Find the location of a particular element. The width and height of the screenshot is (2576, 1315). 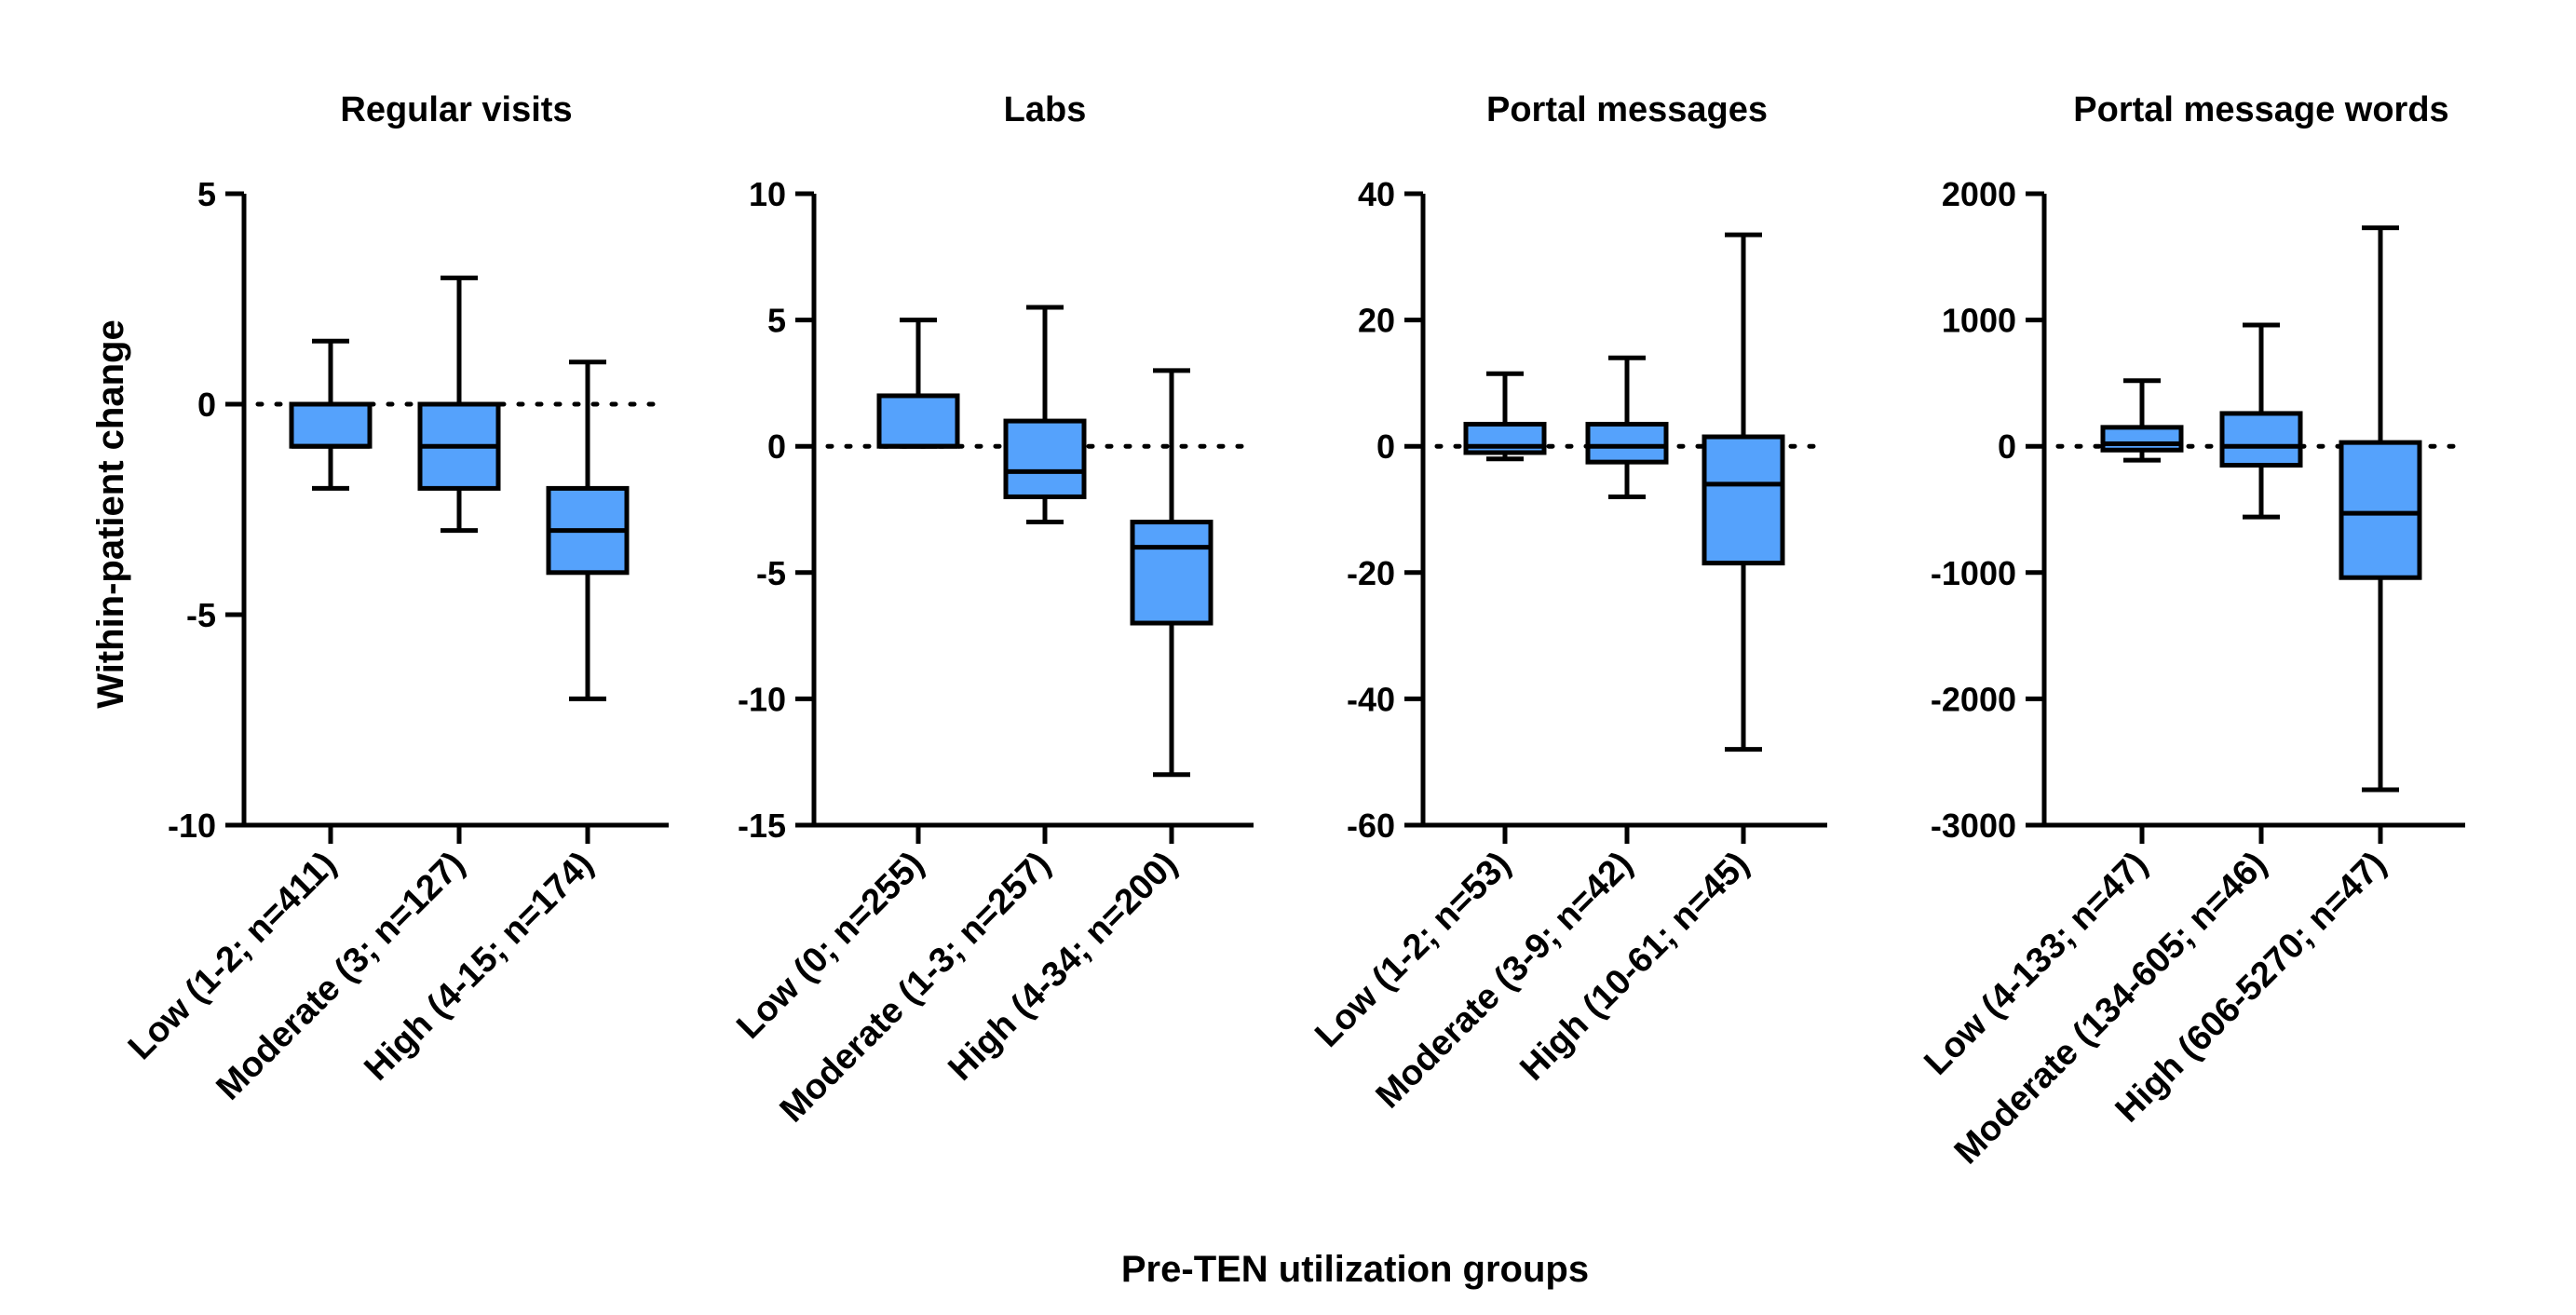

category-label: High (4-34; n=200) is located at coordinates (1063, 967).